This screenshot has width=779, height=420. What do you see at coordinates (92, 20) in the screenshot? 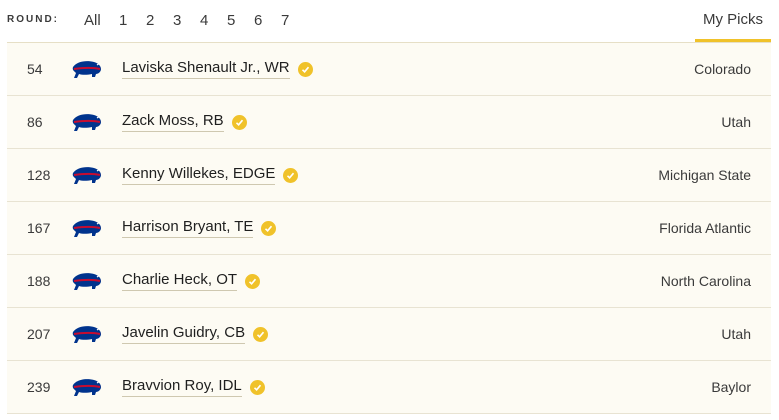
I see `tab-round-all: All` at bounding box center [92, 20].